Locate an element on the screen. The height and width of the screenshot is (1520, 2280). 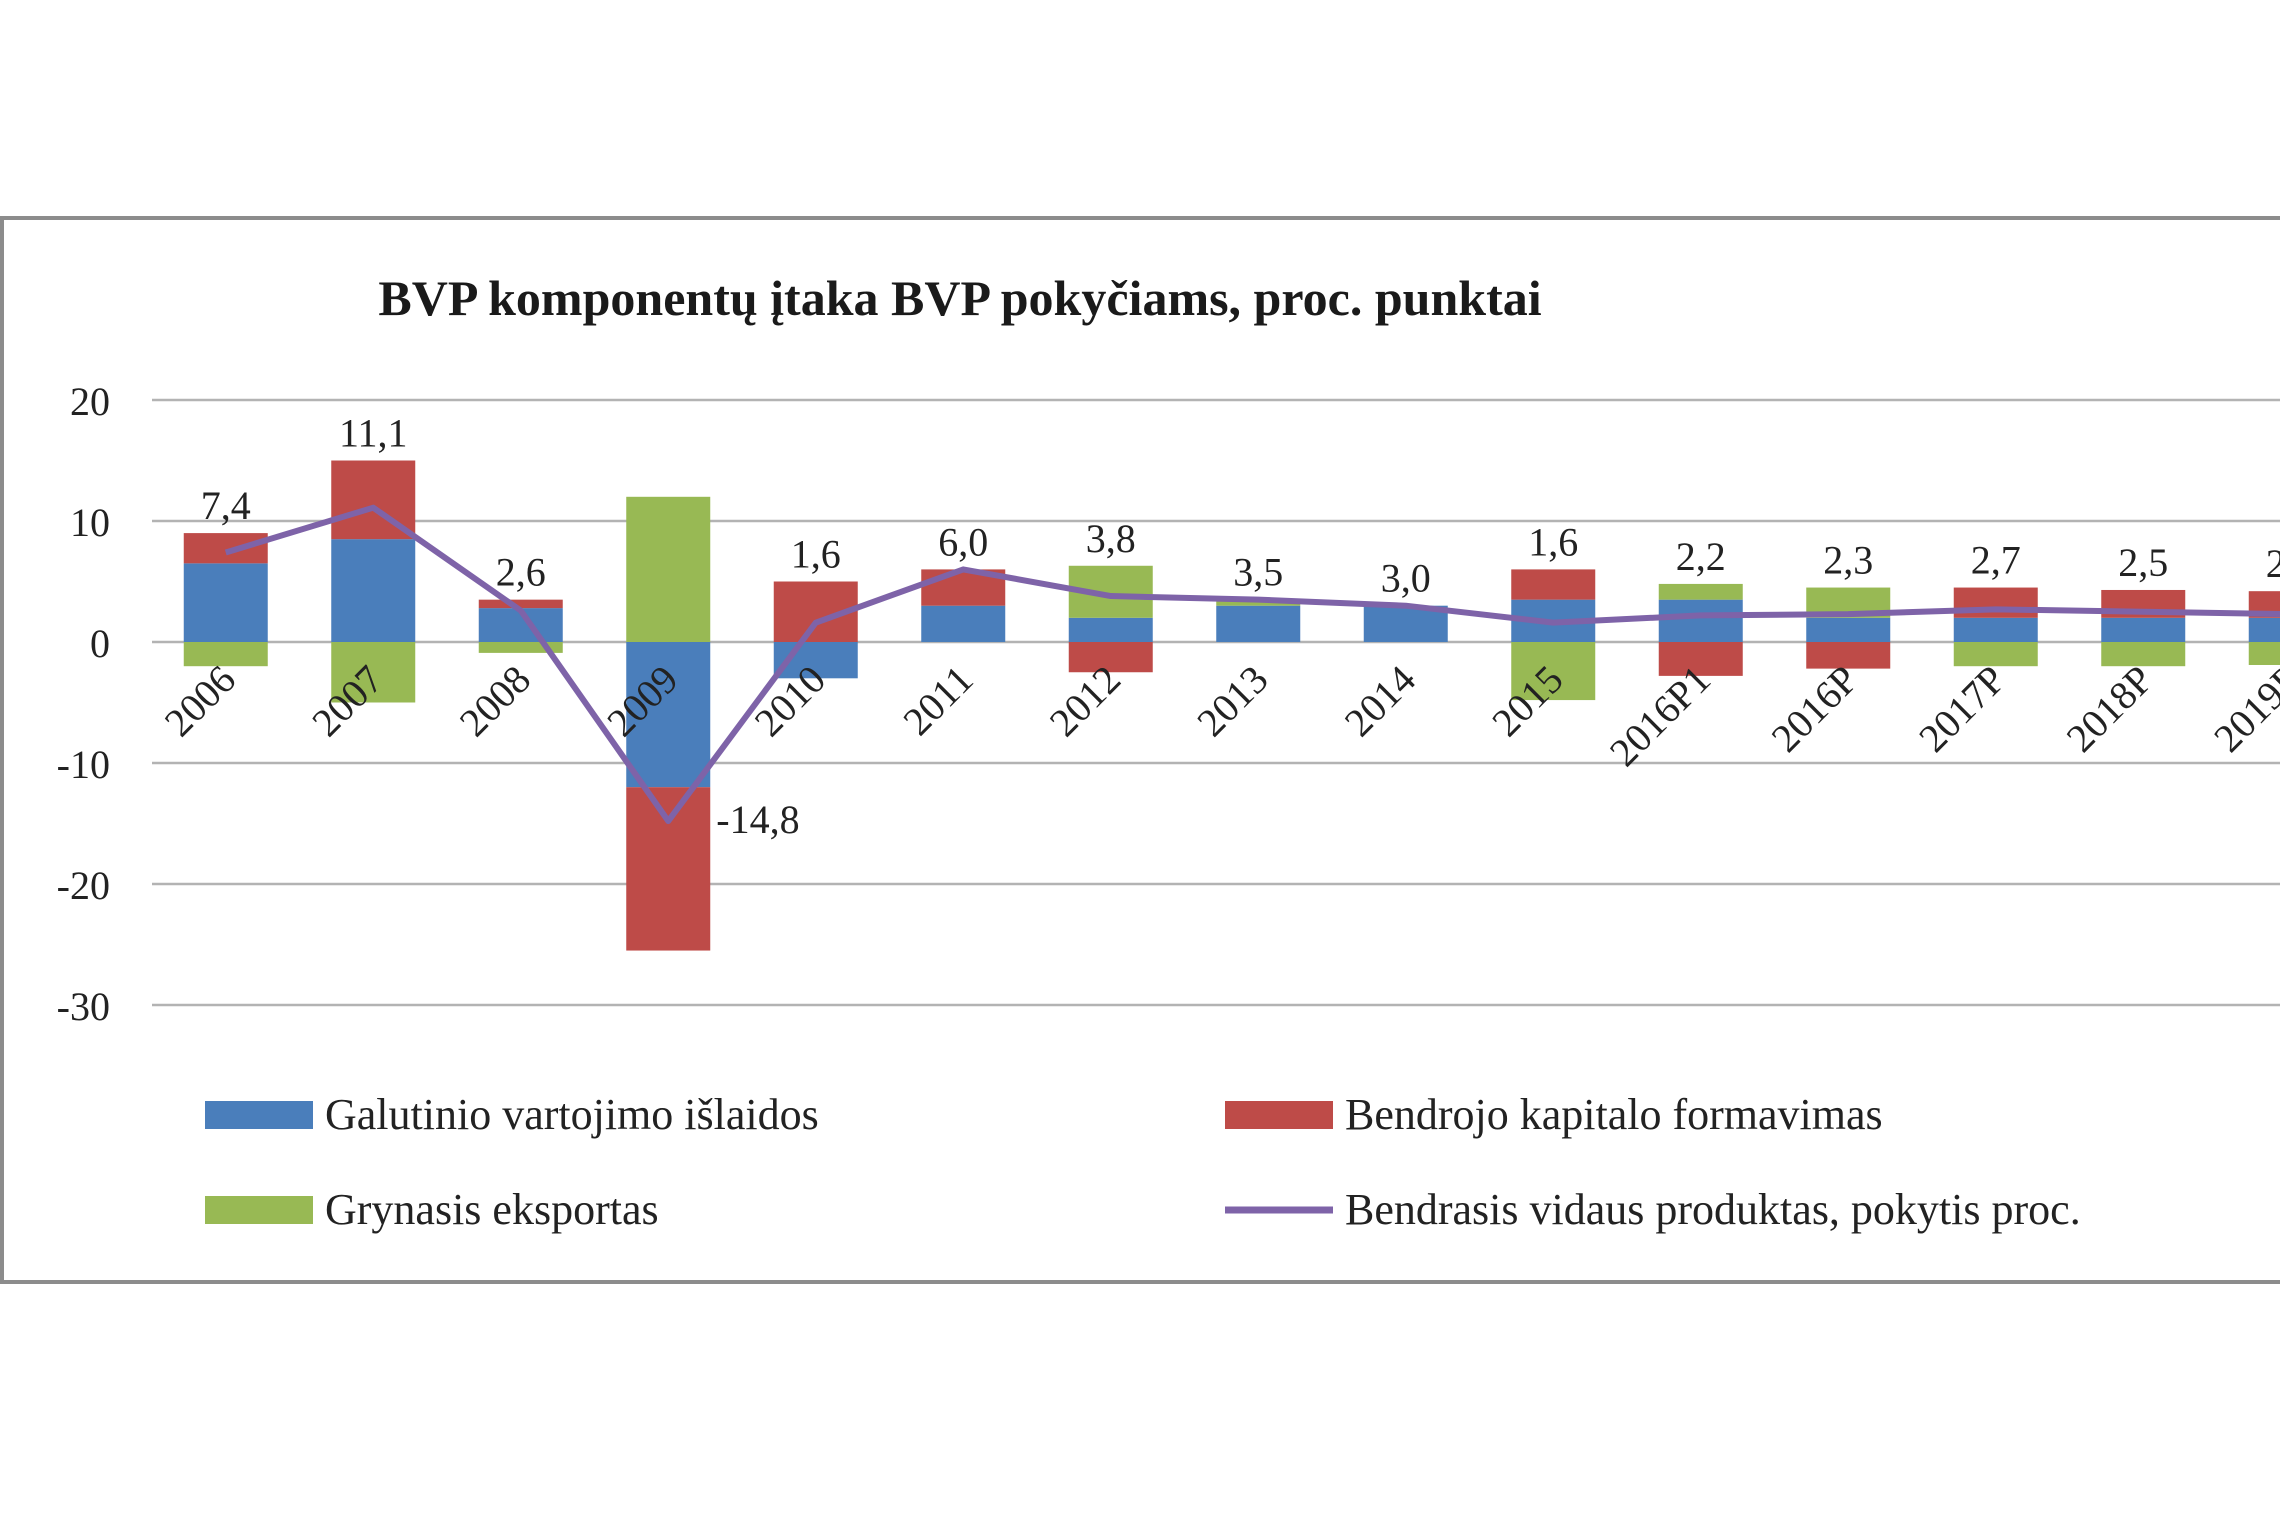
data-label: 7,4 is located at coordinates (226, 505).